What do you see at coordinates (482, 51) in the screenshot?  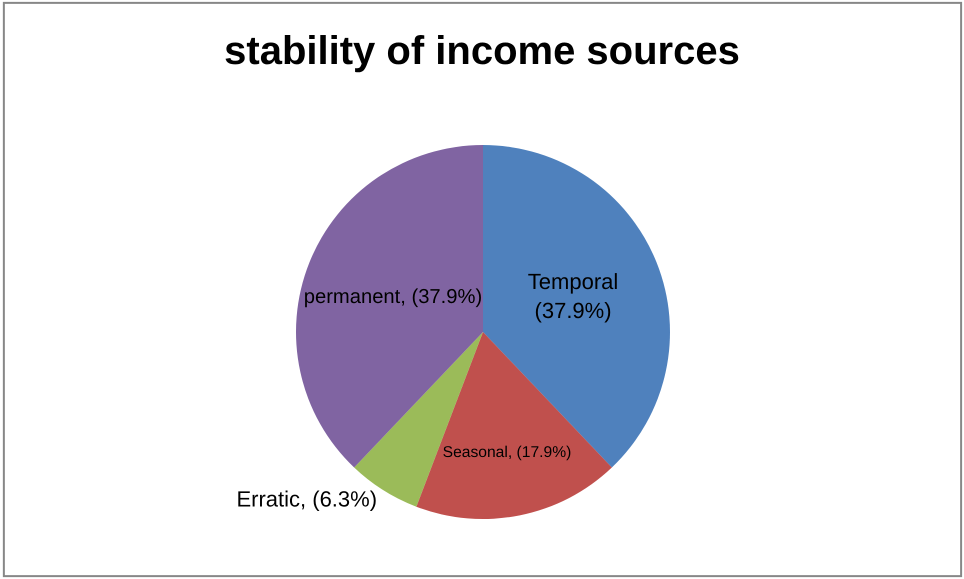 I see `chart-title: stability of income sources` at bounding box center [482, 51].